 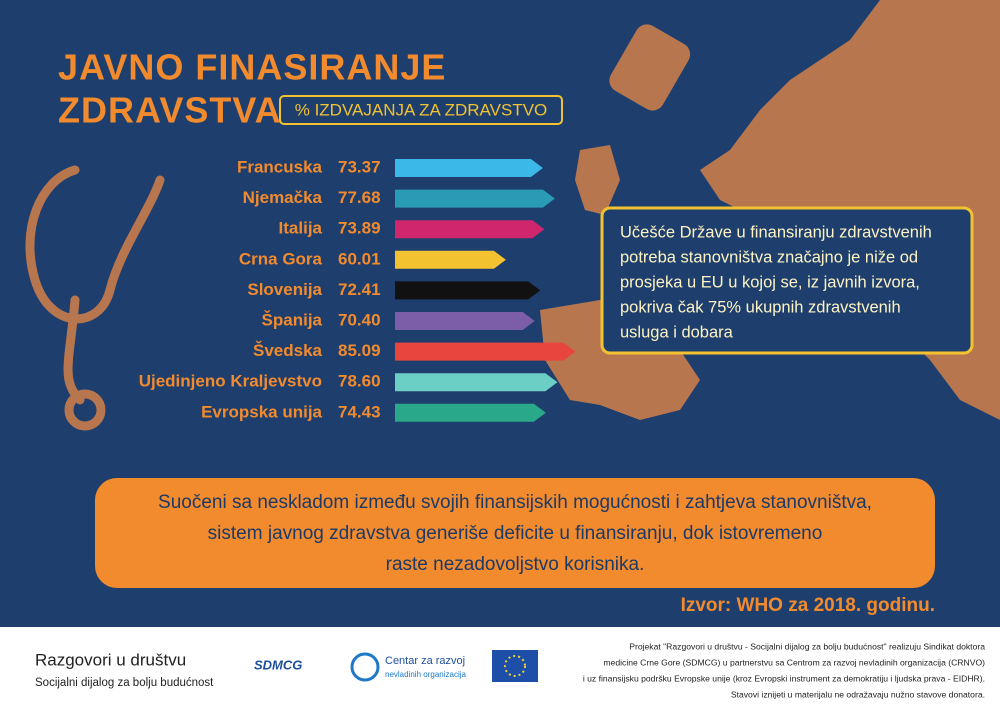 I want to click on sdmcg-logo: SDMCG, so click(x=278, y=664).